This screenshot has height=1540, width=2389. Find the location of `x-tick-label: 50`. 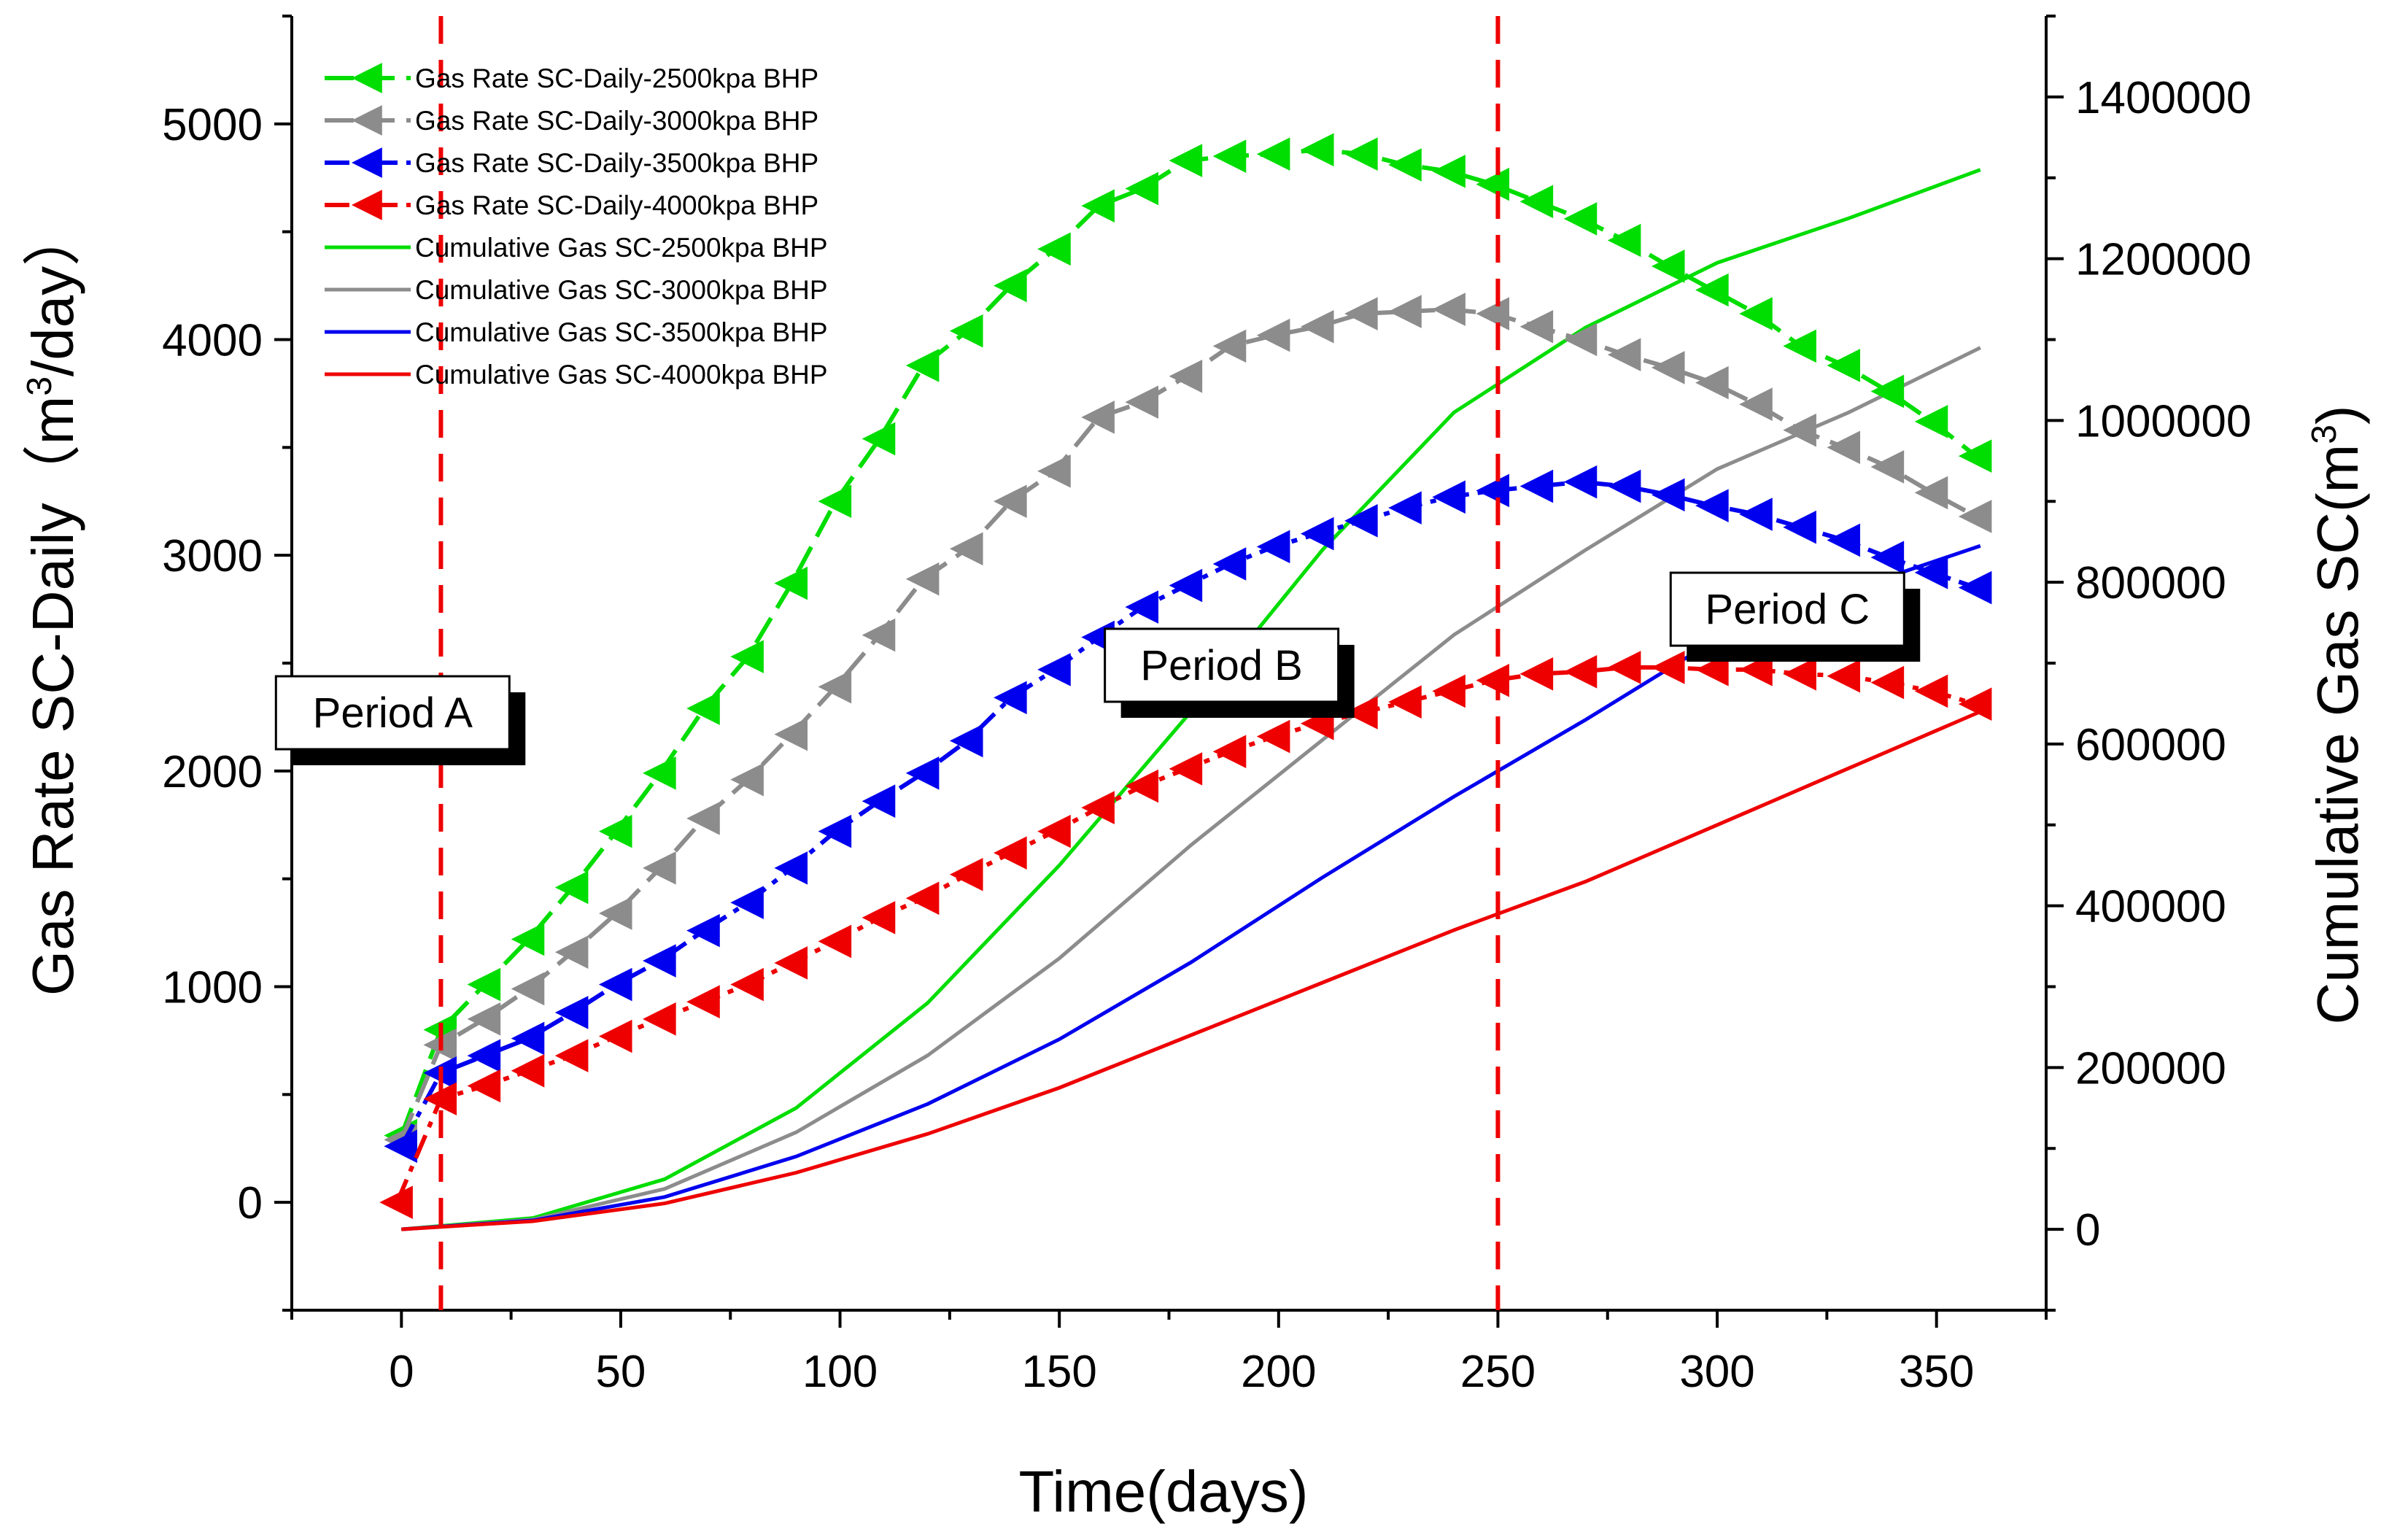

x-tick-label: 50 is located at coordinates (620, 1372).